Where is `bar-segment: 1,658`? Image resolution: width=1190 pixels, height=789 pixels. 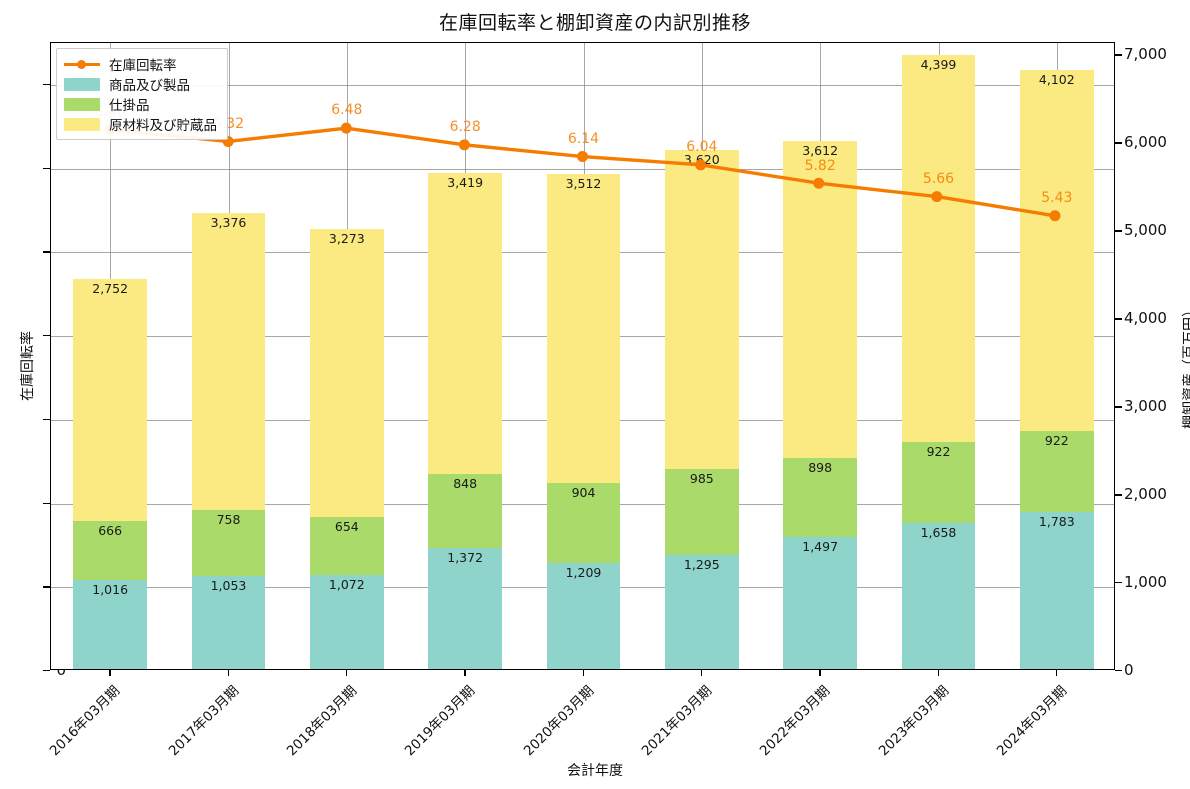 bar-segment: 1,658 is located at coordinates (938, 596).